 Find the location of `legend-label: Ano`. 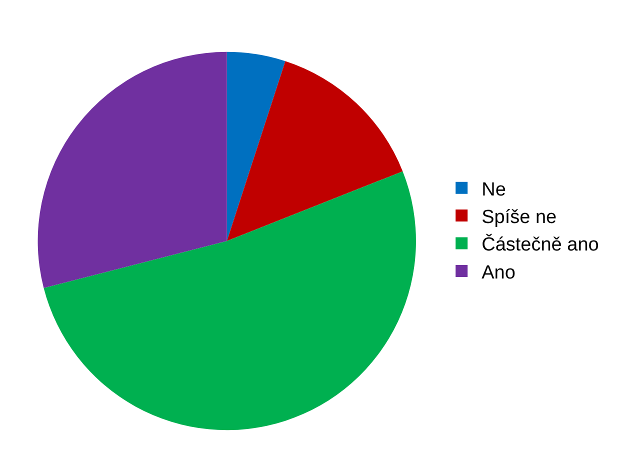

legend-label: Ano is located at coordinates (499, 273).